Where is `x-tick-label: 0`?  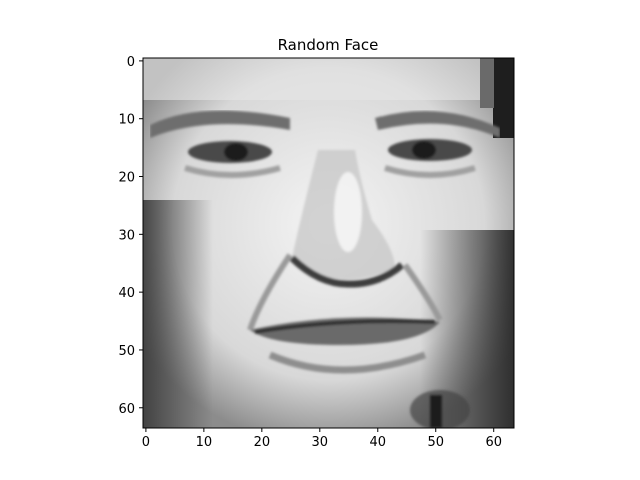
x-tick-label: 0 is located at coordinates (146, 442).